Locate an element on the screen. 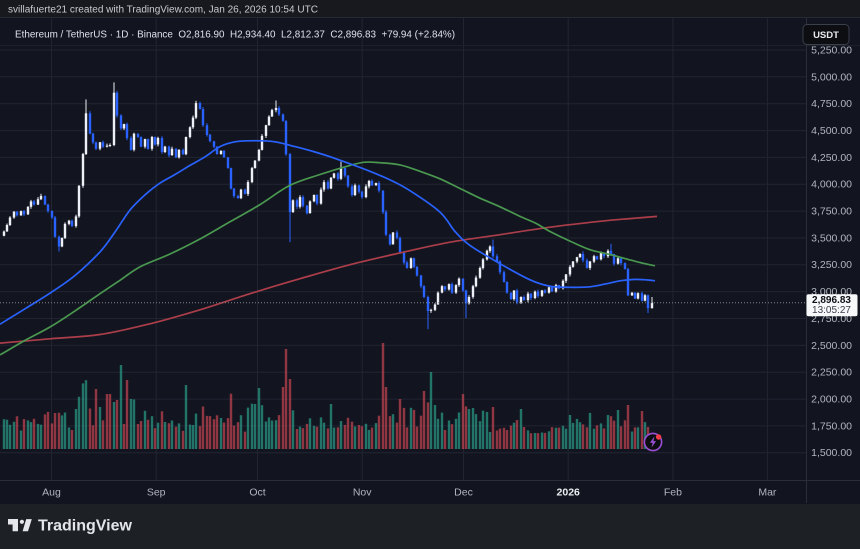  svg-text: Aug is located at coordinates (51, 493).